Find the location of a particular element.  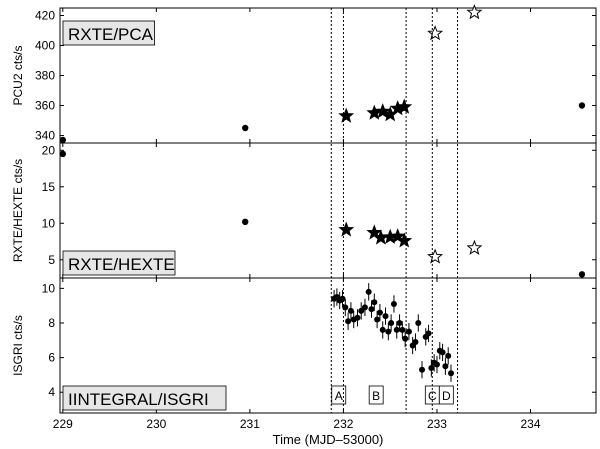

y-tick-label: 360 is located at coordinates (45, 106).